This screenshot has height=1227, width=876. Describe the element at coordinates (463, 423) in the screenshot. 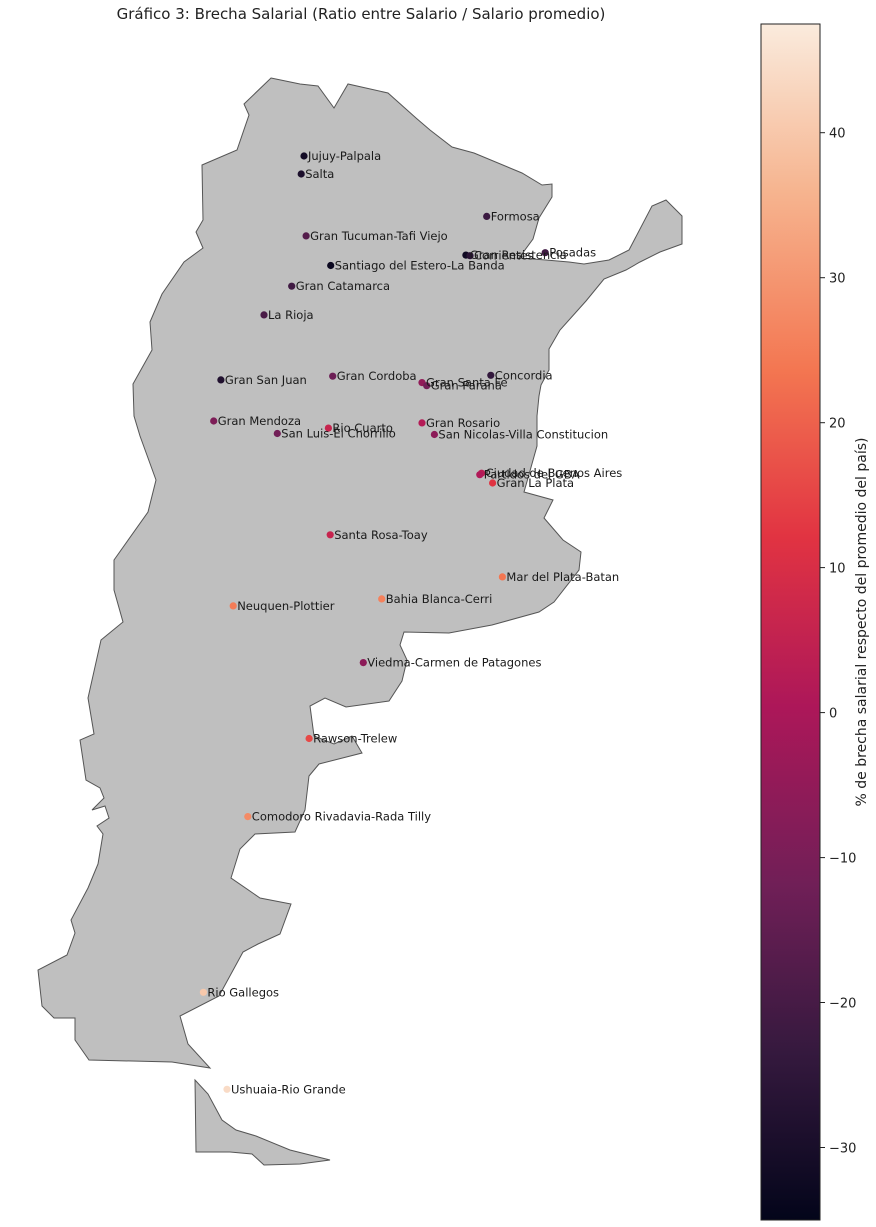

I see `city-label: Gran Rosario` at that location.